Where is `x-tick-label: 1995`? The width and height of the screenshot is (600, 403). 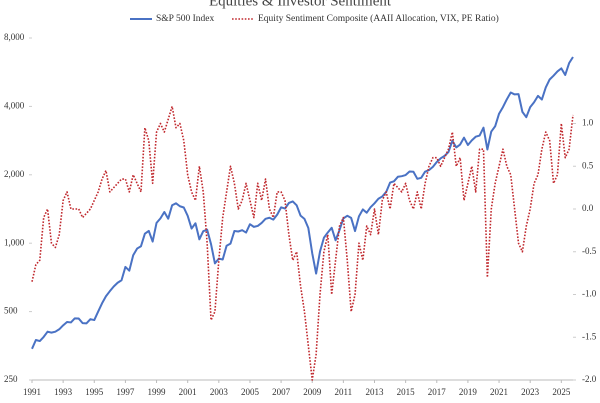
x-tick-label: 1995 is located at coordinates (94, 392).